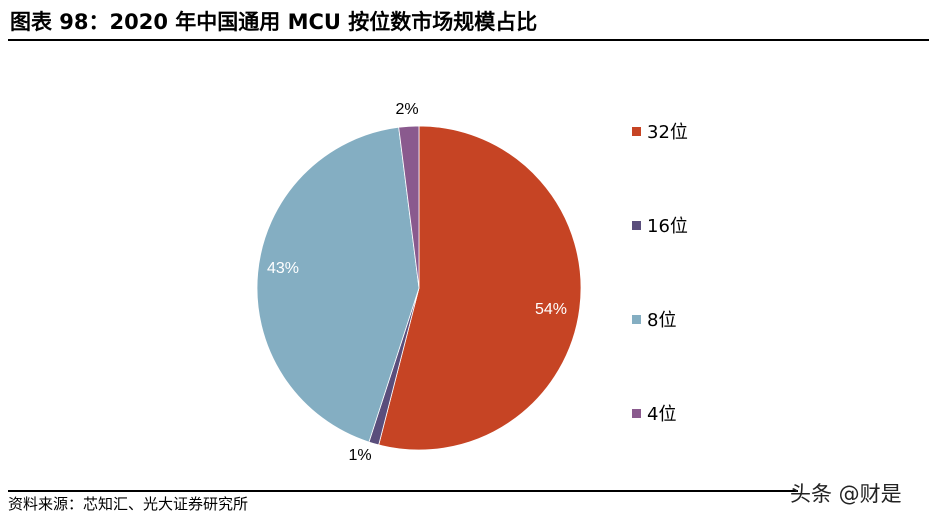 The width and height of the screenshot is (945, 518). I want to click on pie-slice-8bit, so click(338, 284).